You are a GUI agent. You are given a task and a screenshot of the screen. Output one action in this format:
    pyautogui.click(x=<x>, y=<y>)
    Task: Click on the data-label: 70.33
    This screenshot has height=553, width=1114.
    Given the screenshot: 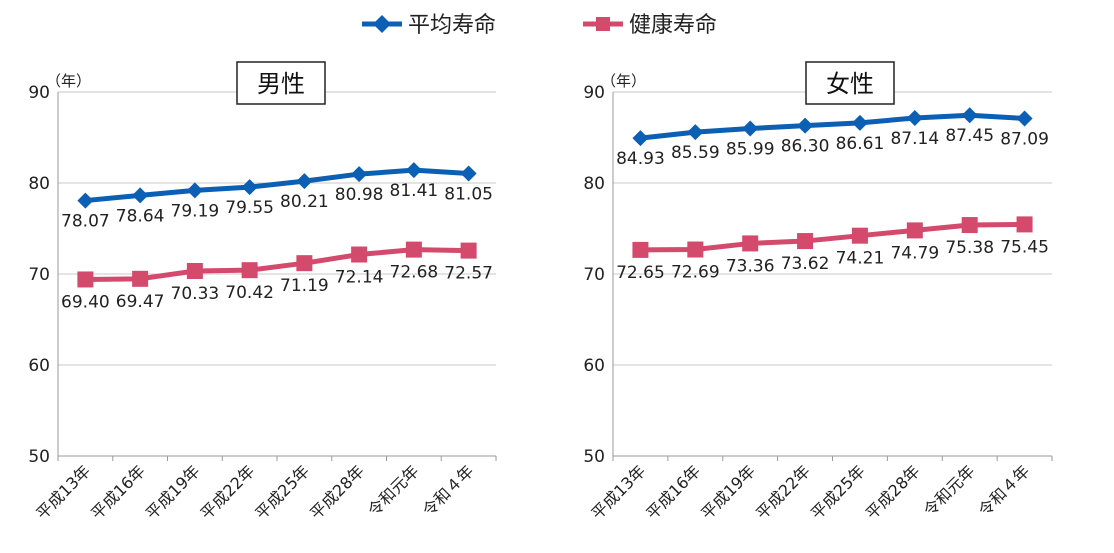 What is the action you would take?
    pyautogui.click(x=195, y=294)
    